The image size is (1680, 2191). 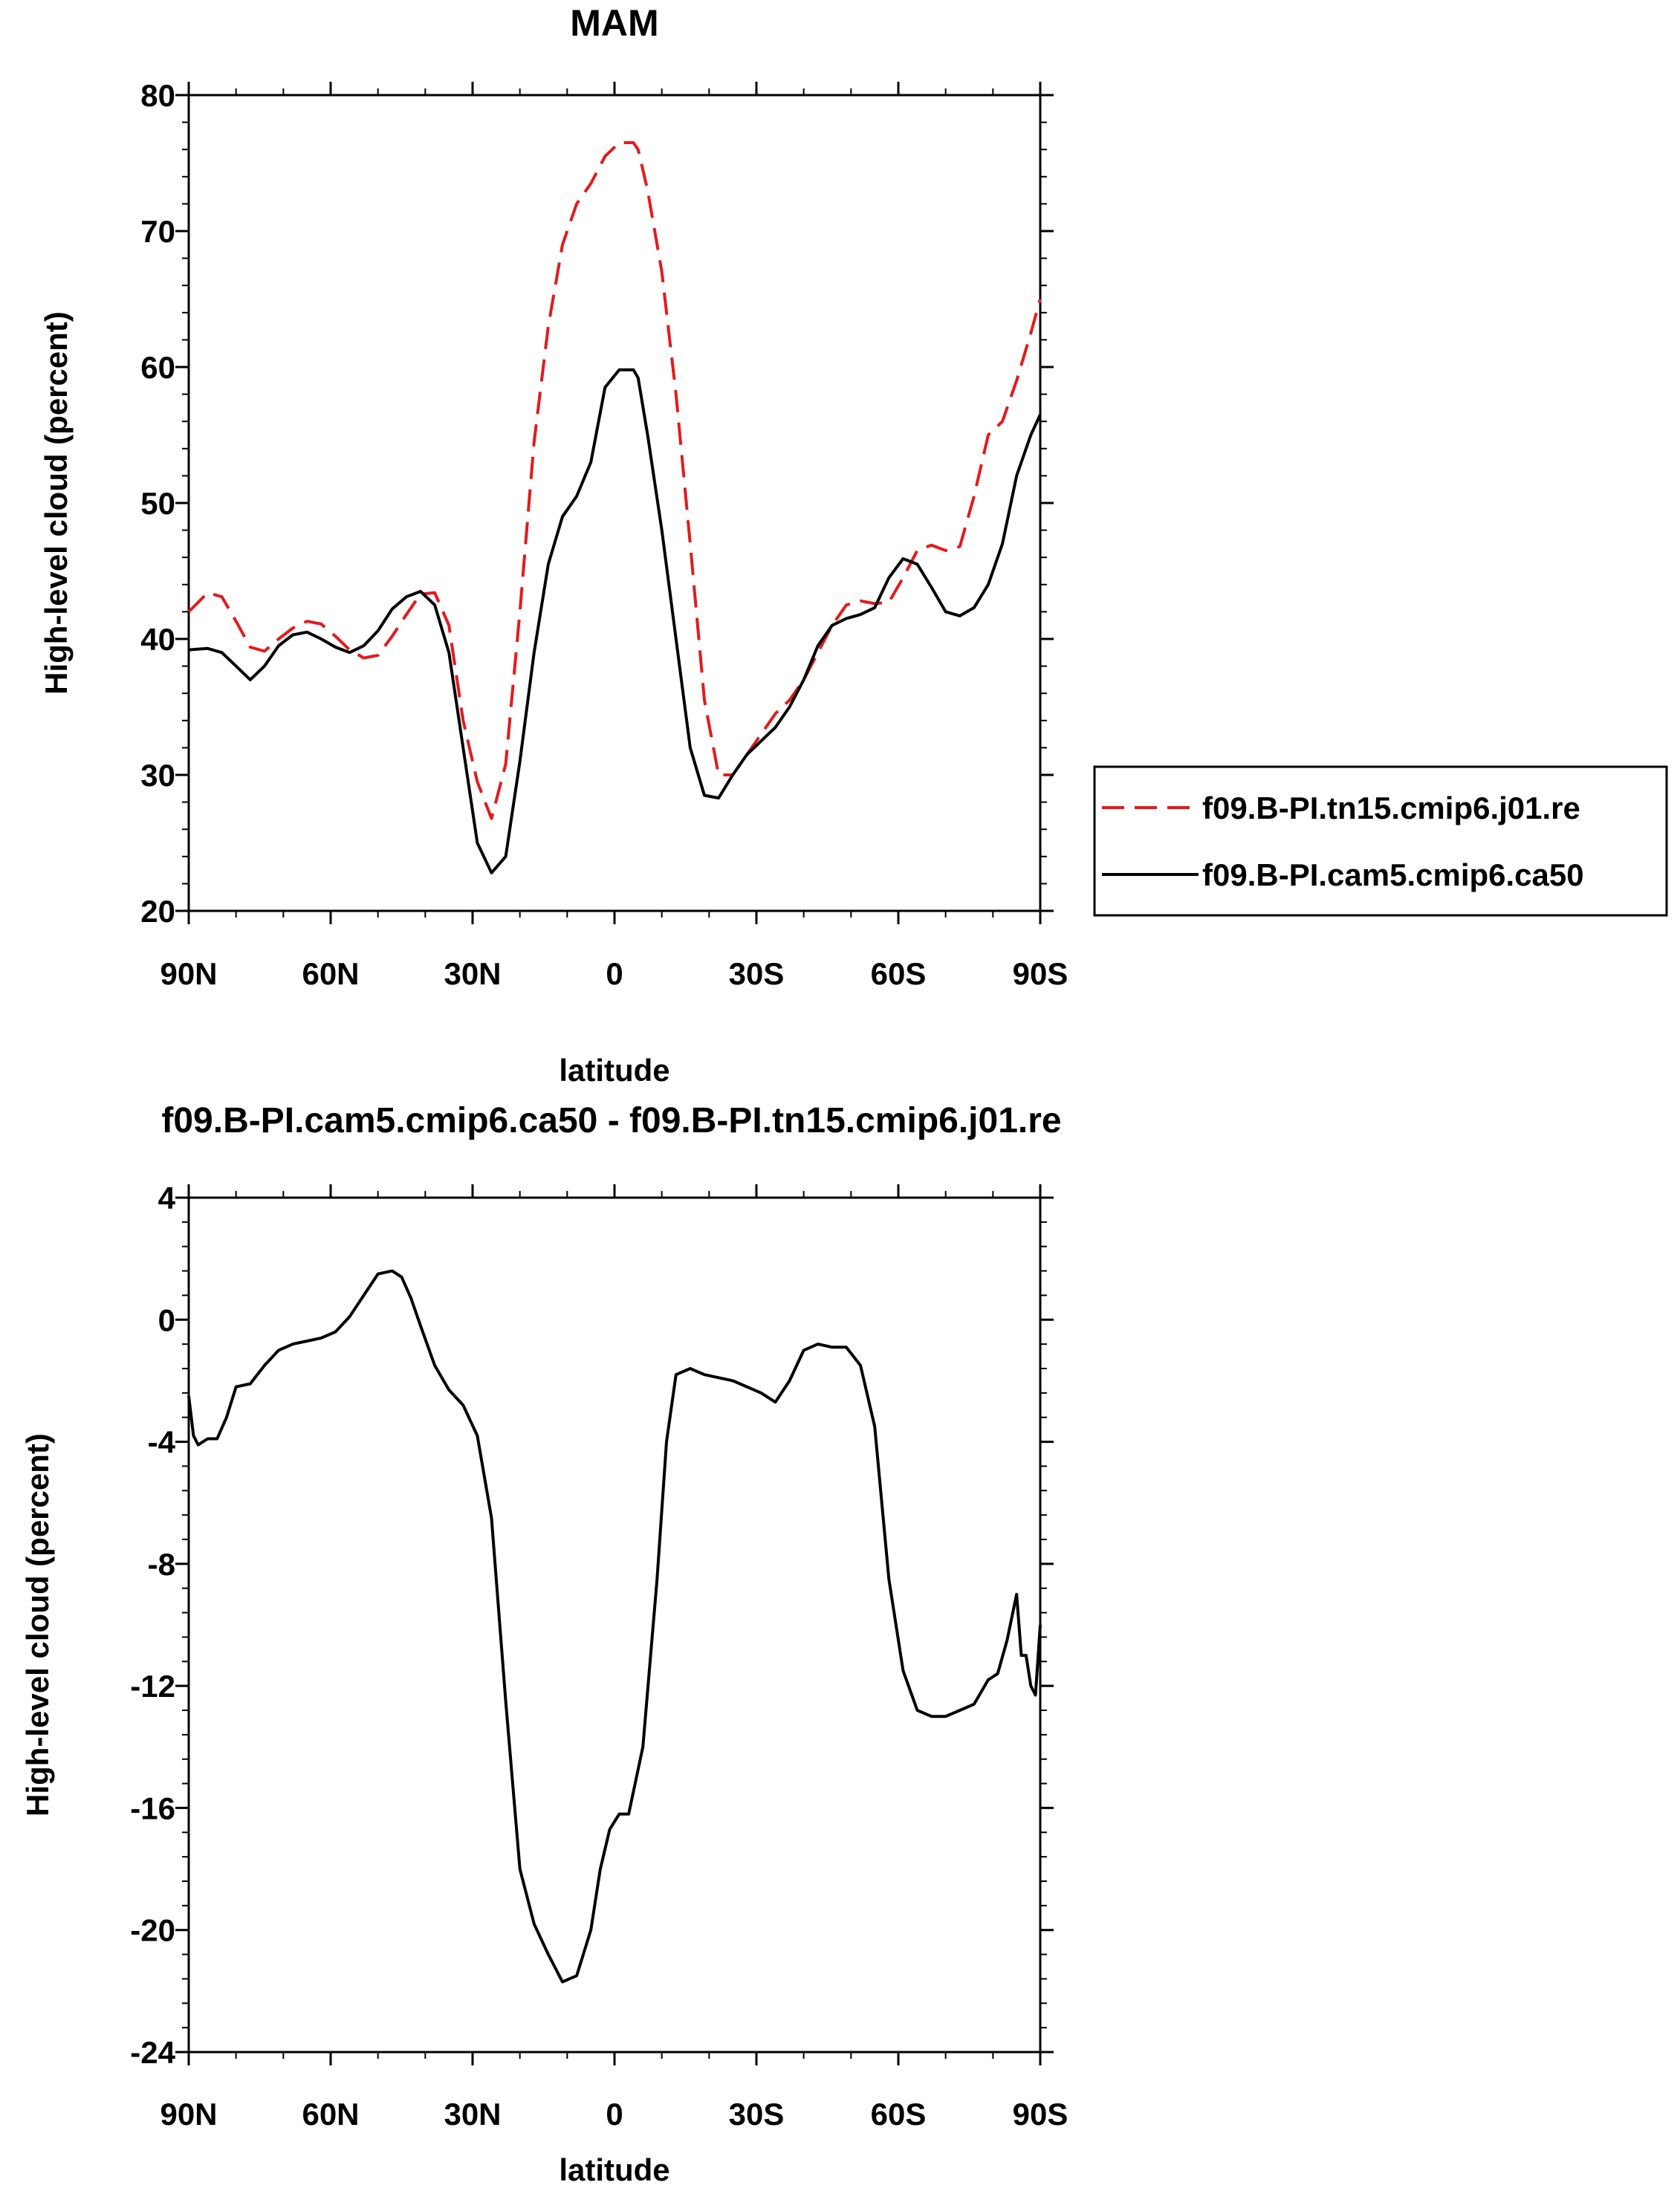 What do you see at coordinates (1381, 841) in the screenshot?
I see `legend-box` at bounding box center [1381, 841].